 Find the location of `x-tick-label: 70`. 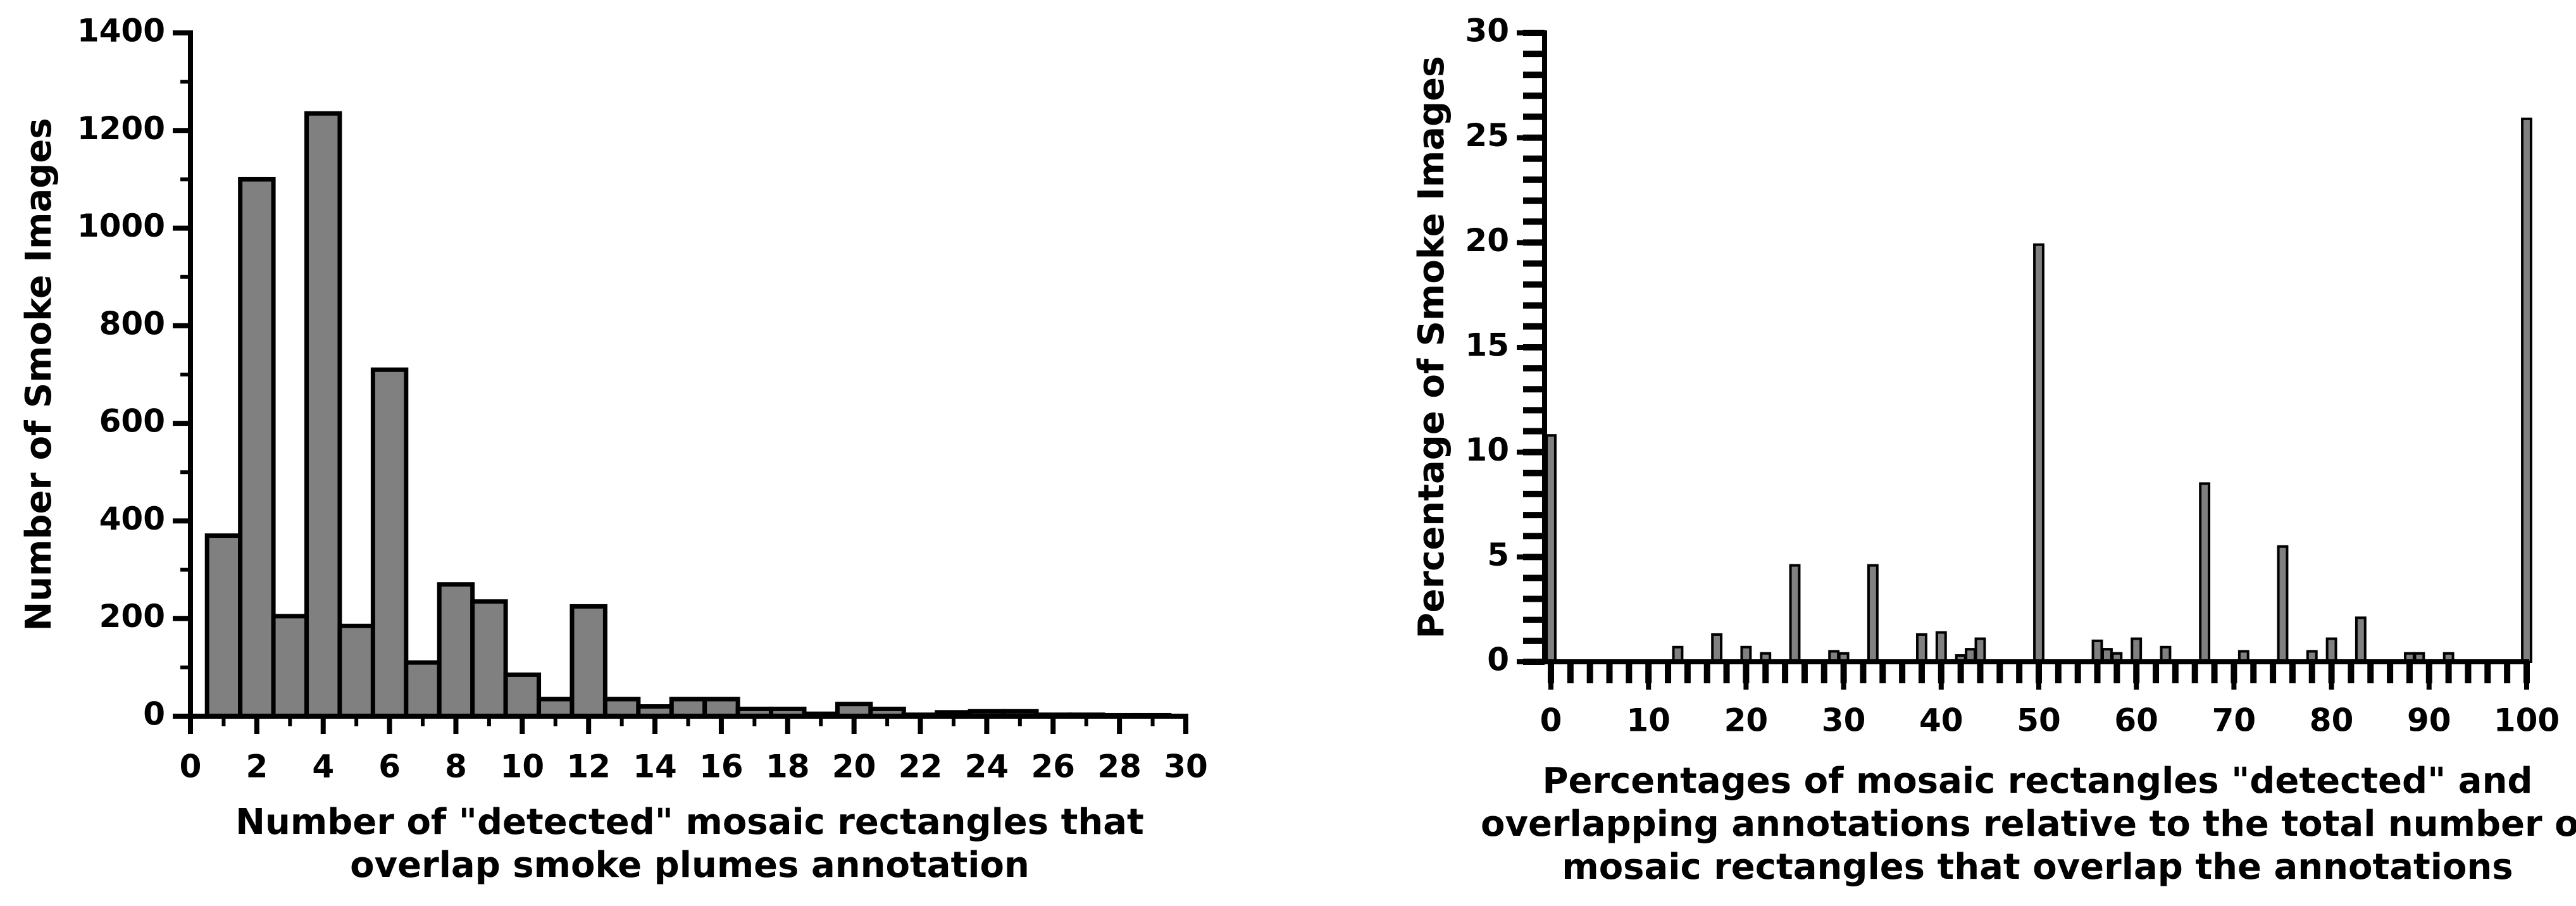

x-tick-label: 70 is located at coordinates (2234, 720).